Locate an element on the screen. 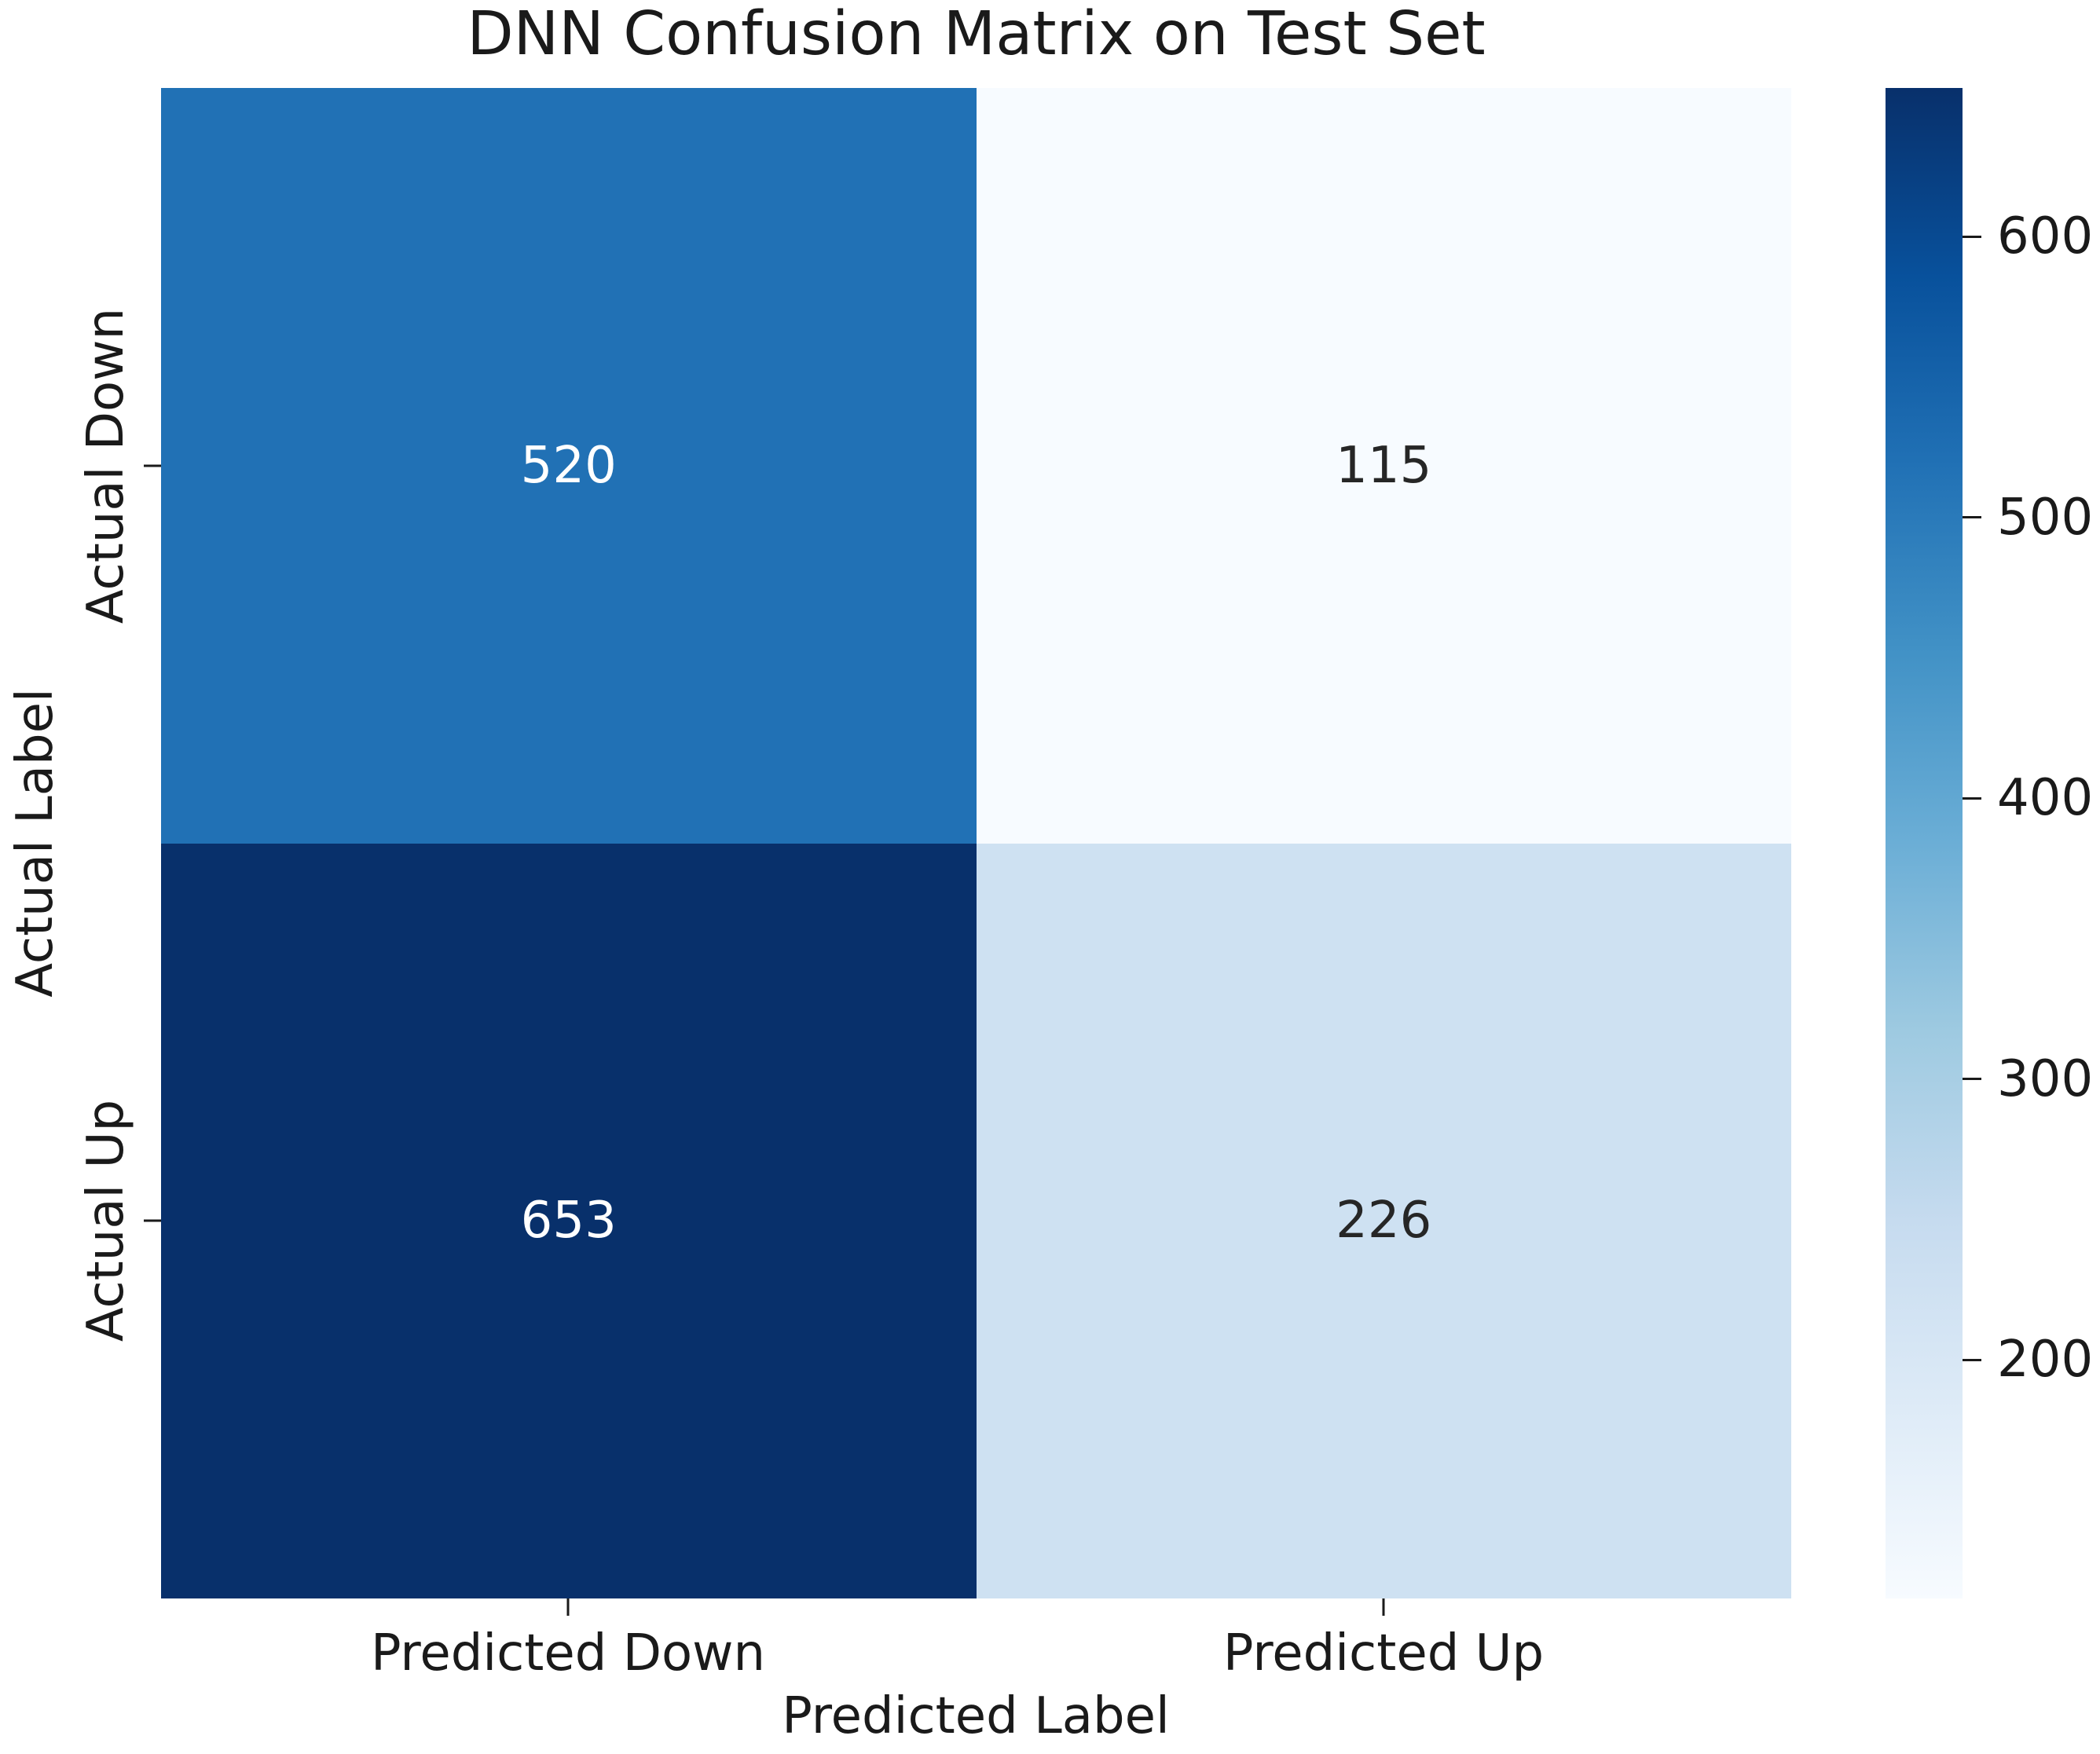 The width and height of the screenshot is (2100, 1754). colorbar-tick-label: 500 is located at coordinates (2045, 517).